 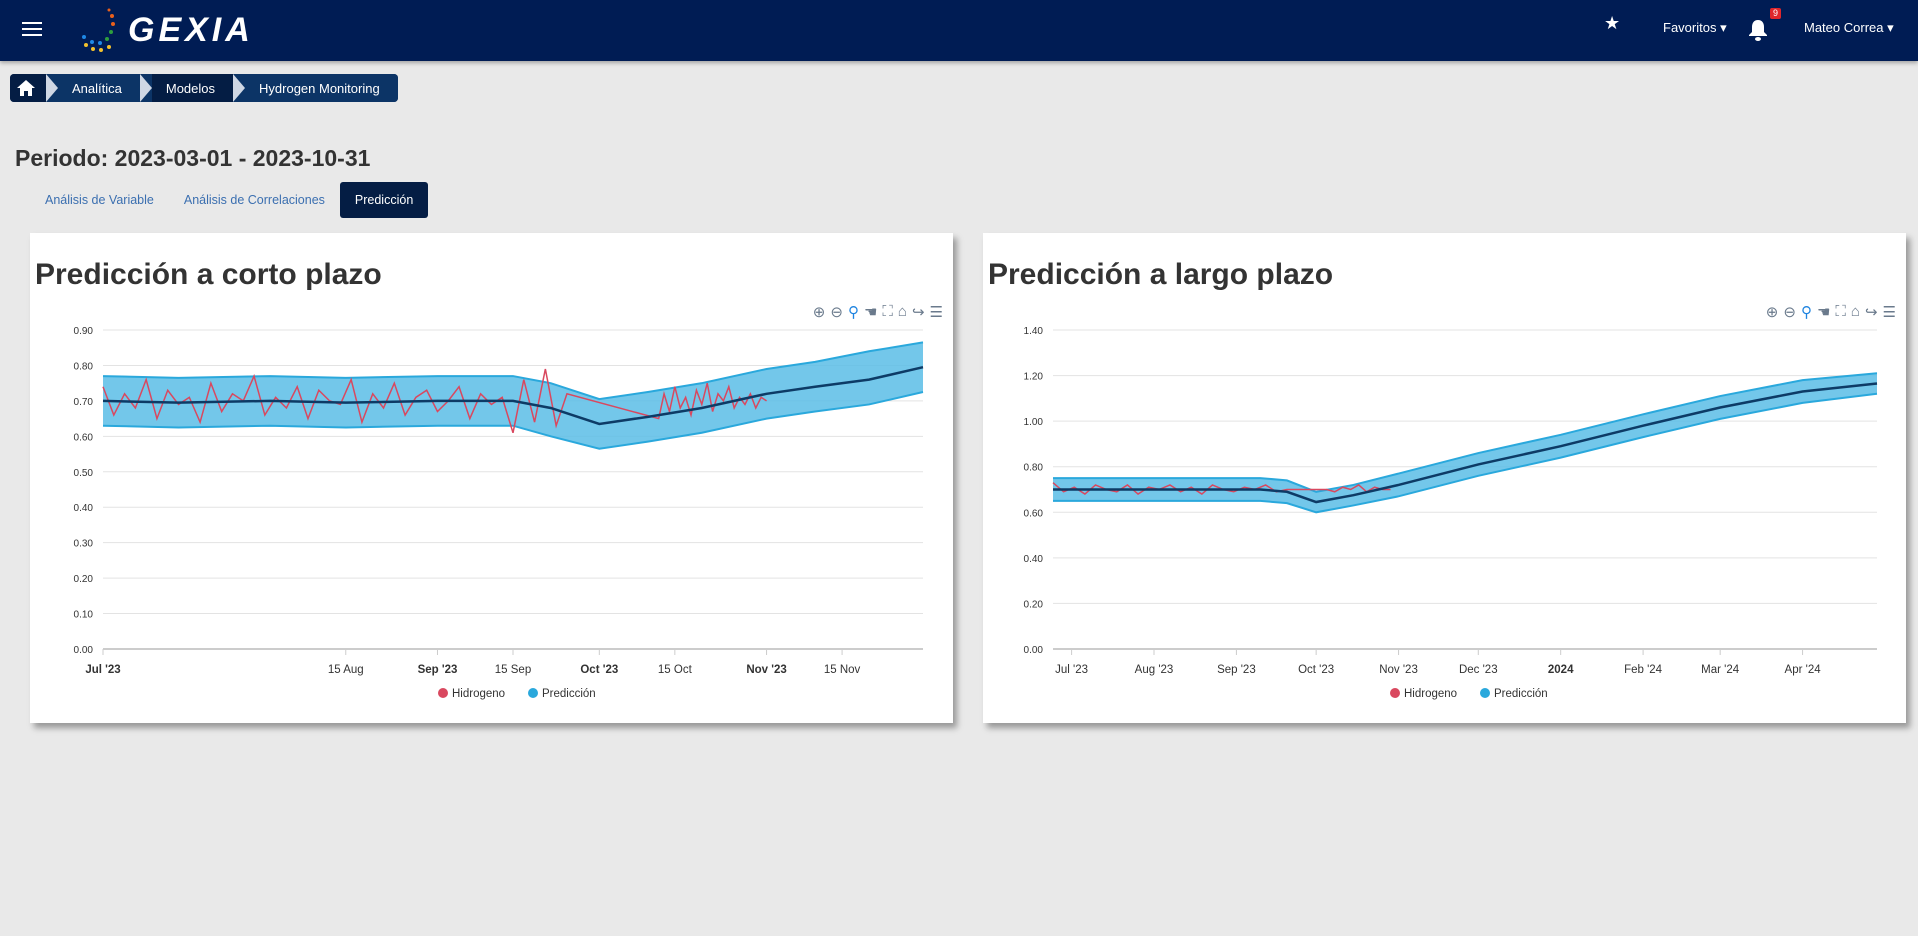 What do you see at coordinates (192, 88) in the screenshot?
I see `breadcrumb-item: Modelos` at bounding box center [192, 88].